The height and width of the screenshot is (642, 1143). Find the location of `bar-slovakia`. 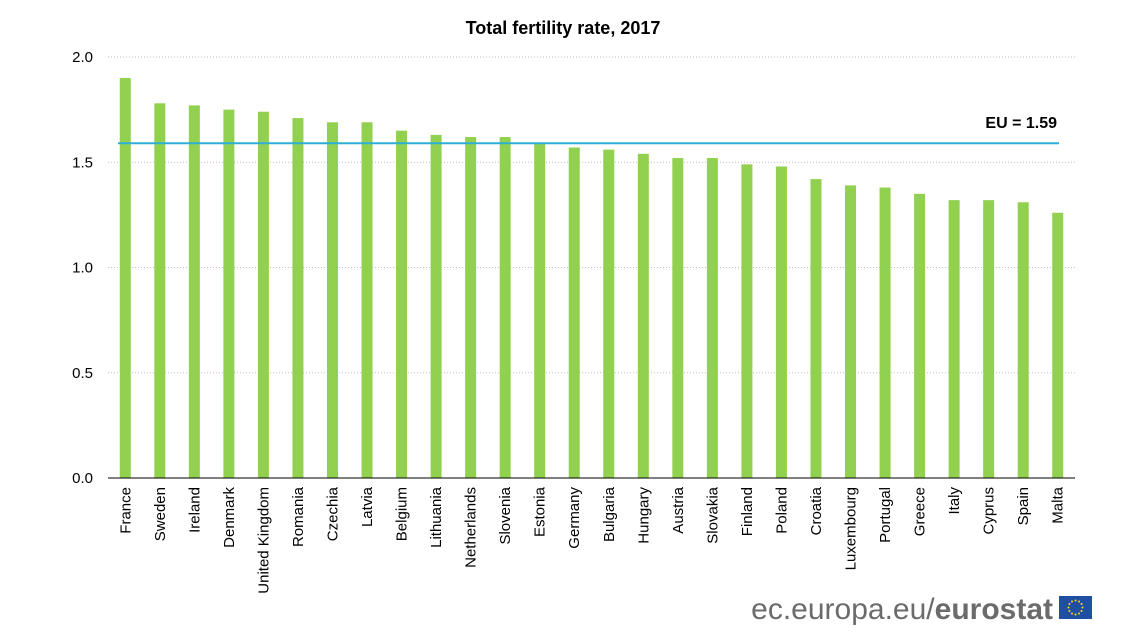

bar-slovakia is located at coordinates (712, 318).